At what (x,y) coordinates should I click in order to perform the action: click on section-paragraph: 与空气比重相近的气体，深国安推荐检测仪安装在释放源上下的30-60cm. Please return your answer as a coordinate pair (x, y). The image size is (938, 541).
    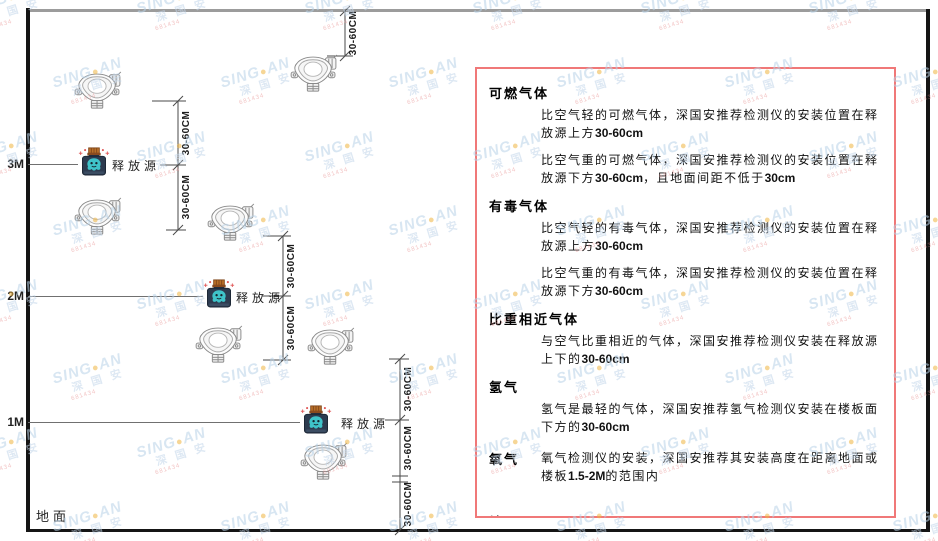
    Looking at the image, I should click on (710, 350).